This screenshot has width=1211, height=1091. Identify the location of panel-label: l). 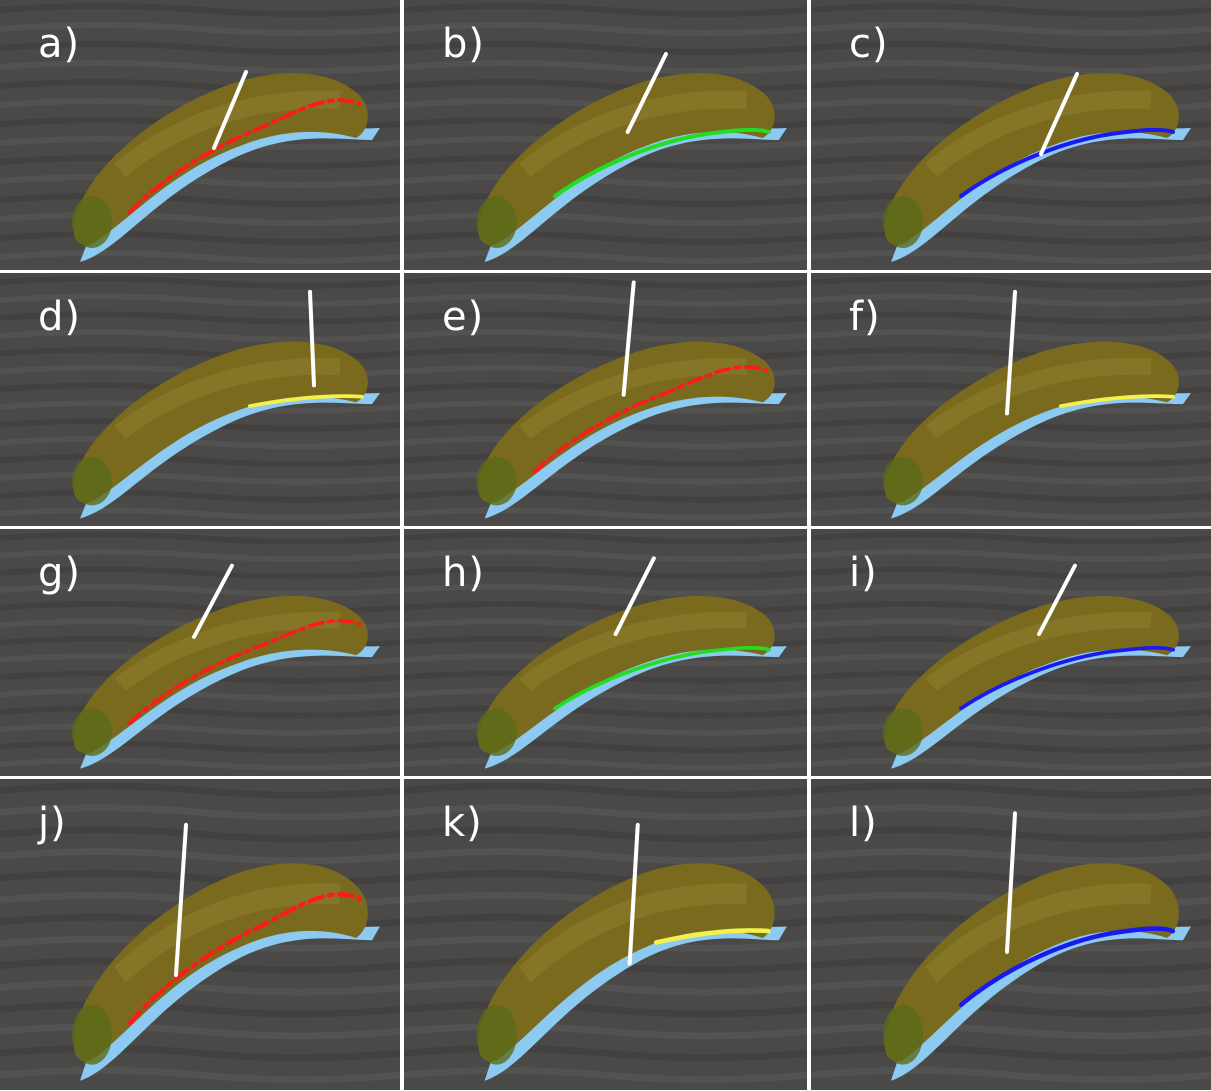
(863, 823).